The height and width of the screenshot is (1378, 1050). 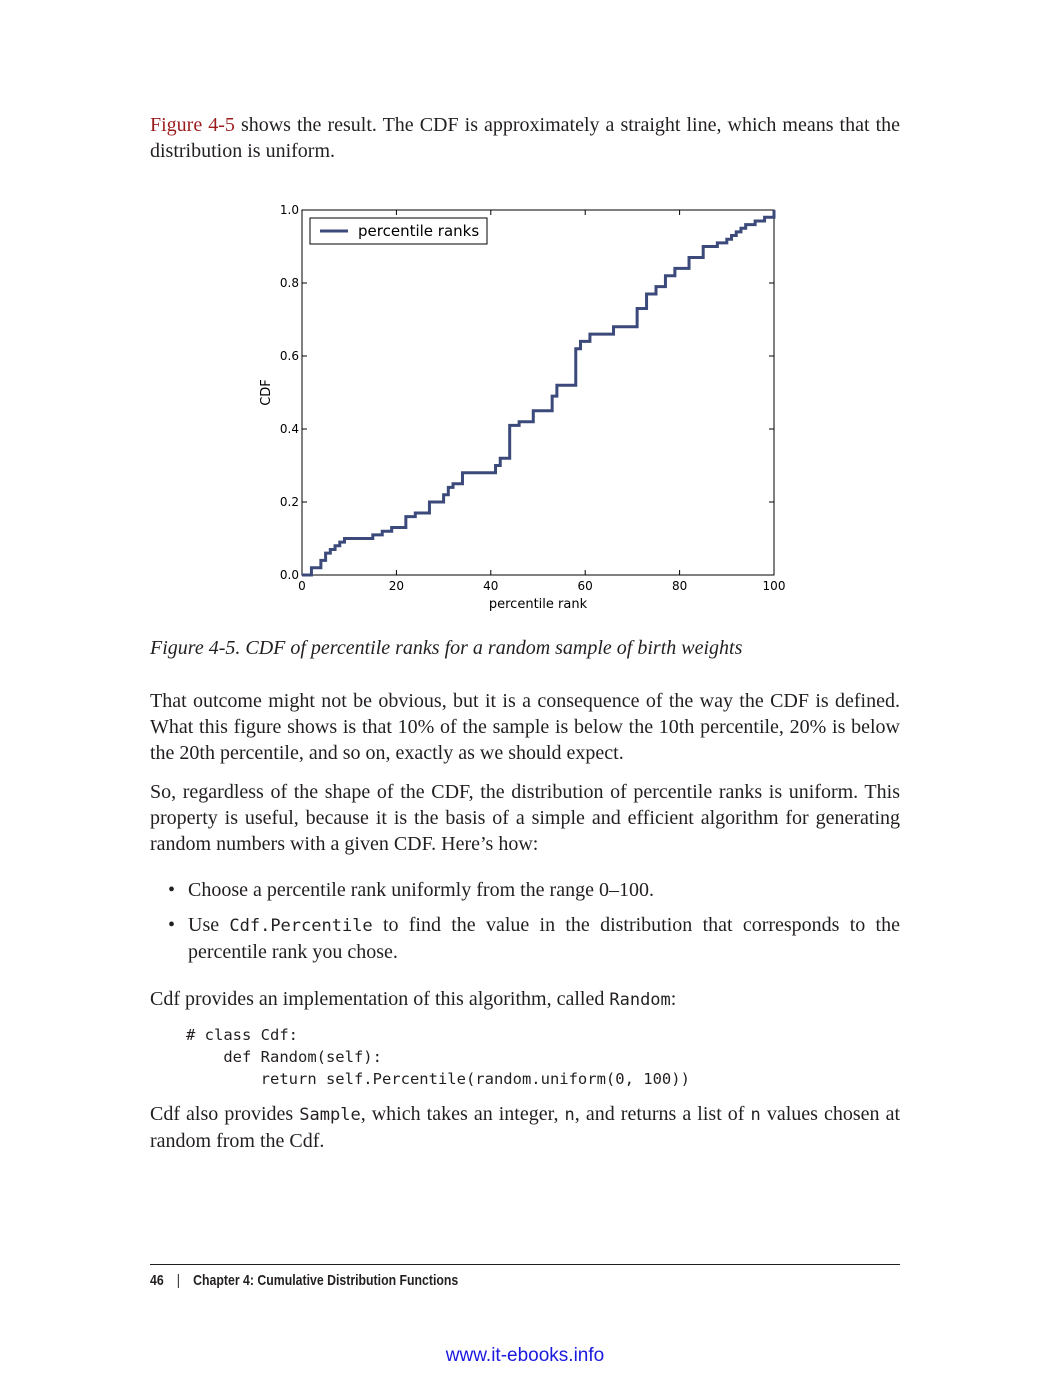 I want to click on x-tick-label: 100, so click(x=774, y=586).